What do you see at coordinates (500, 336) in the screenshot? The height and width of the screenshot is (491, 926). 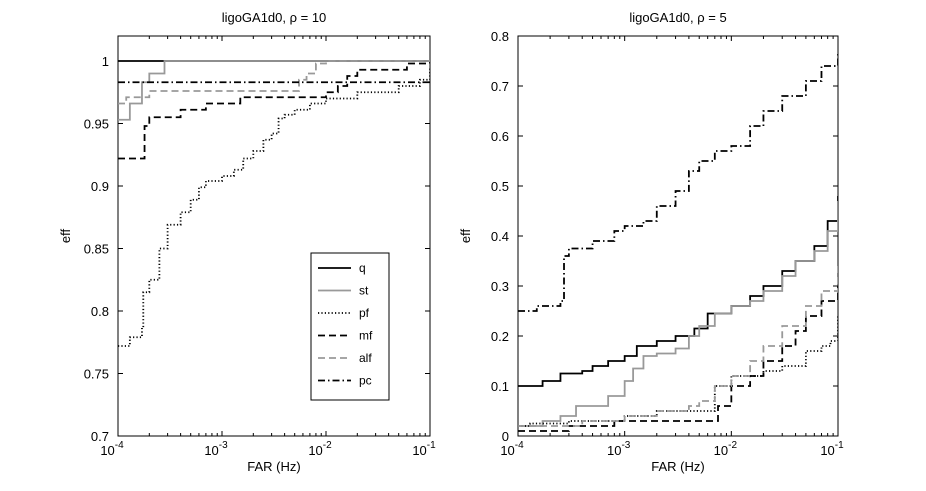 I see `y-tick-label: 0.2` at bounding box center [500, 336].